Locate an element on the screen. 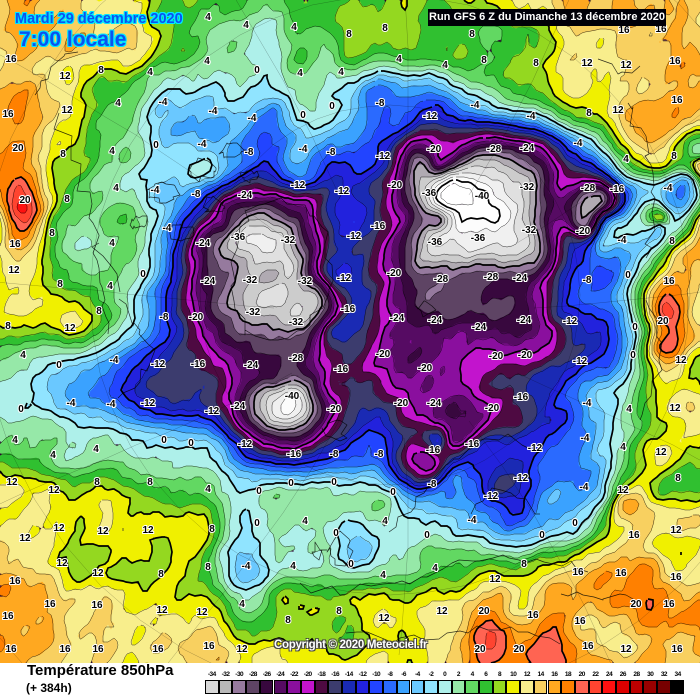  svg-text: -32 is located at coordinates (305, 281).